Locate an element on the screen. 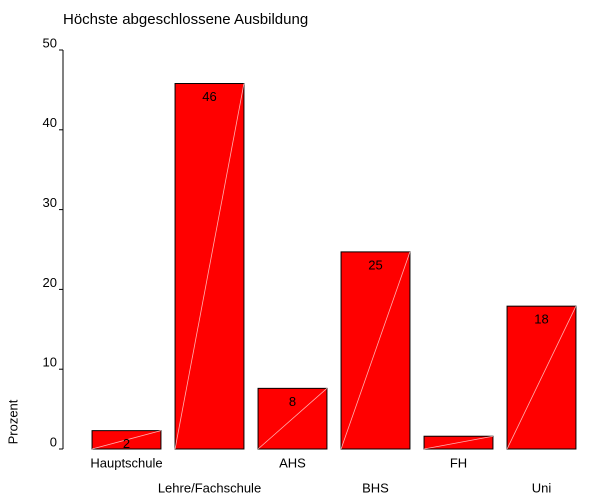 This screenshot has height=500, width=598. y-axis-label: Prozent is located at coordinates (12, 421).